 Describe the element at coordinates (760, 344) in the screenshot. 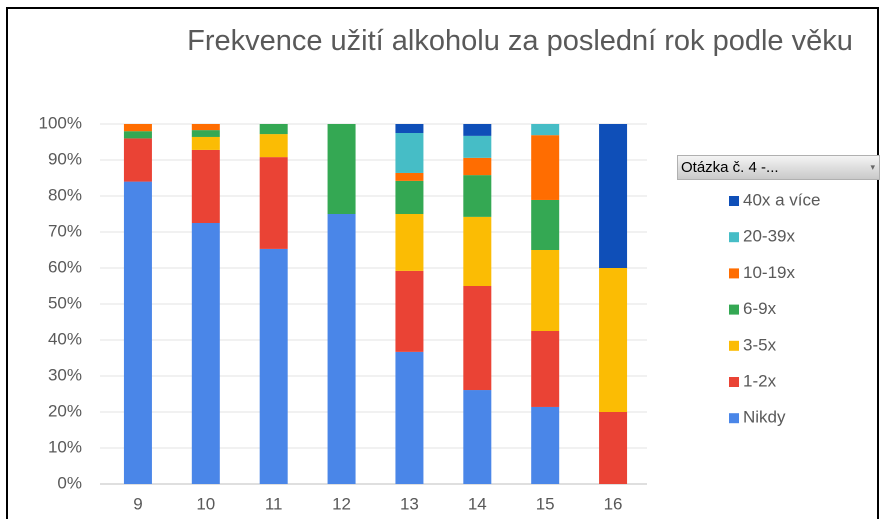

I see `legend-label: 3-5x` at that location.